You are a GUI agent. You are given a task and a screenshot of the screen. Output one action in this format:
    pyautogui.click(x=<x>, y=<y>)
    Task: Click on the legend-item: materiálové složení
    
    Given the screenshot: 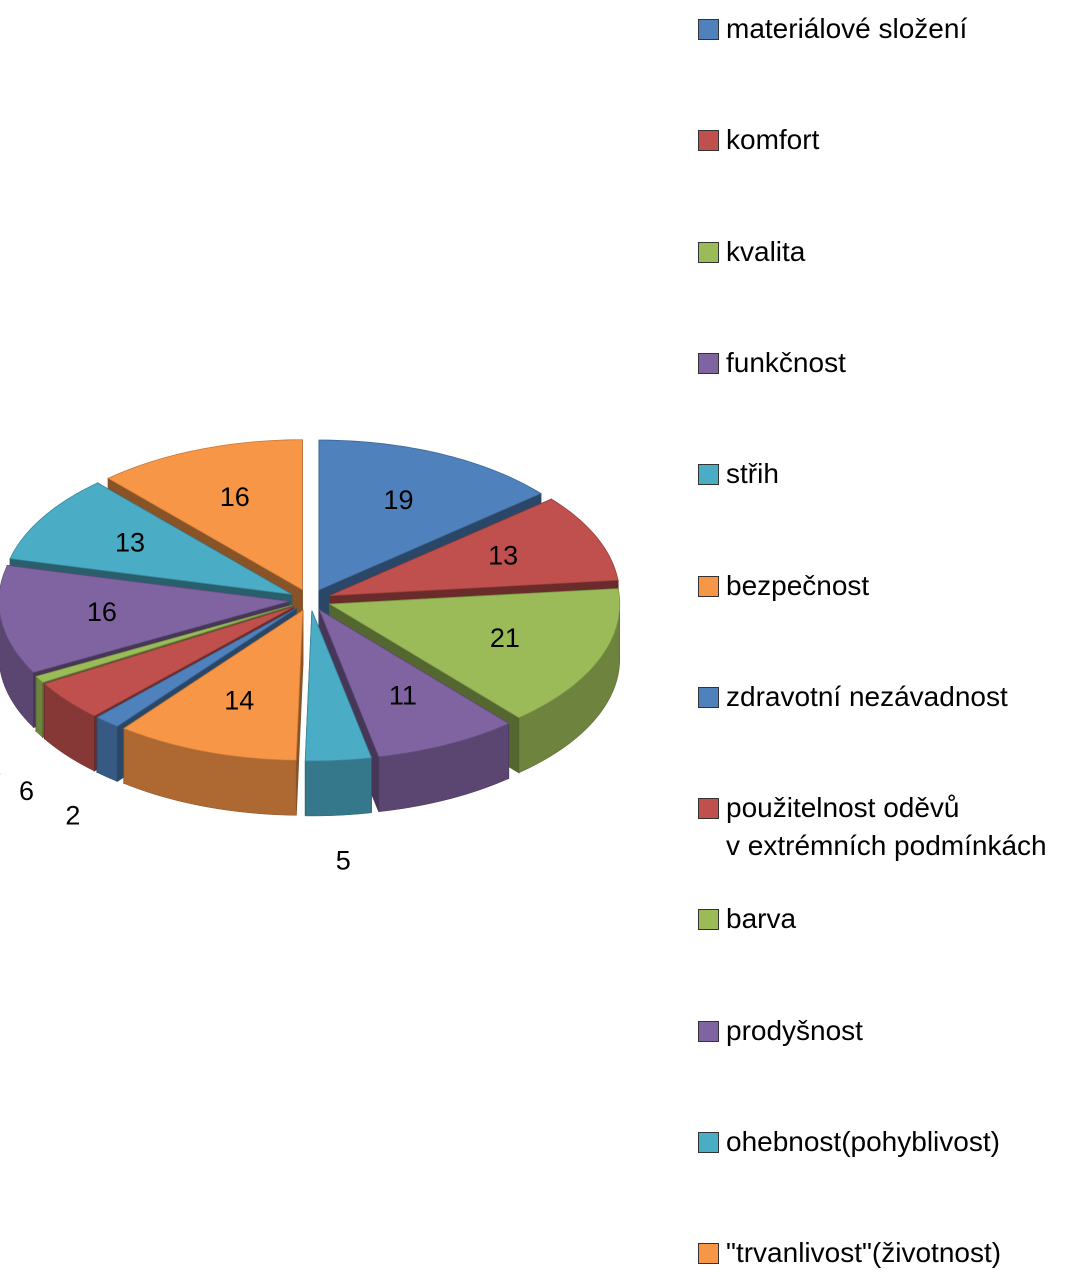 What is the action you would take?
    pyautogui.click(x=832, y=29)
    